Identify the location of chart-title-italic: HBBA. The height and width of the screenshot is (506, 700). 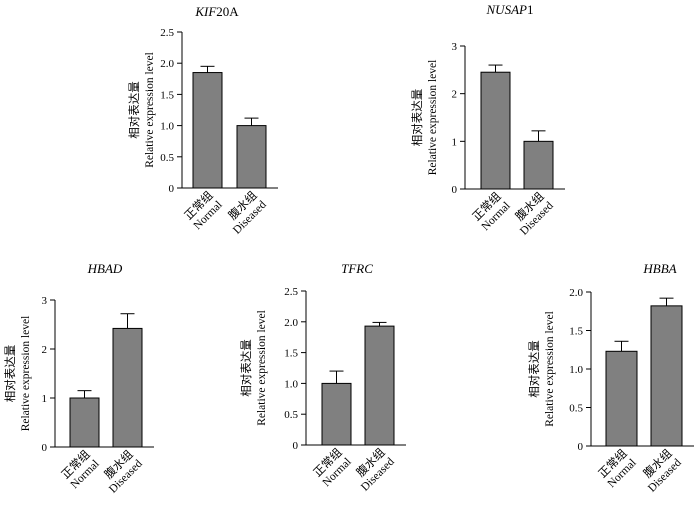
(659, 268).